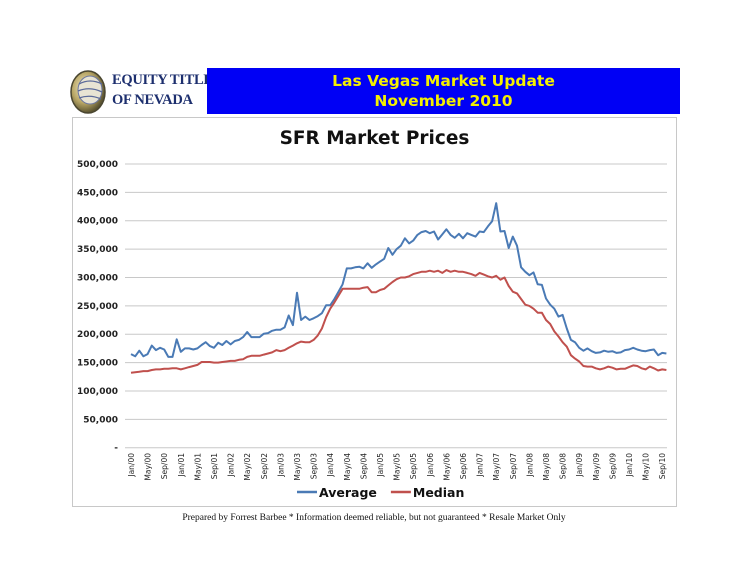 This screenshot has width=748, height=578. What do you see at coordinates (247, 467) in the screenshot?
I see `x-tick-label: May/02` at bounding box center [247, 467].